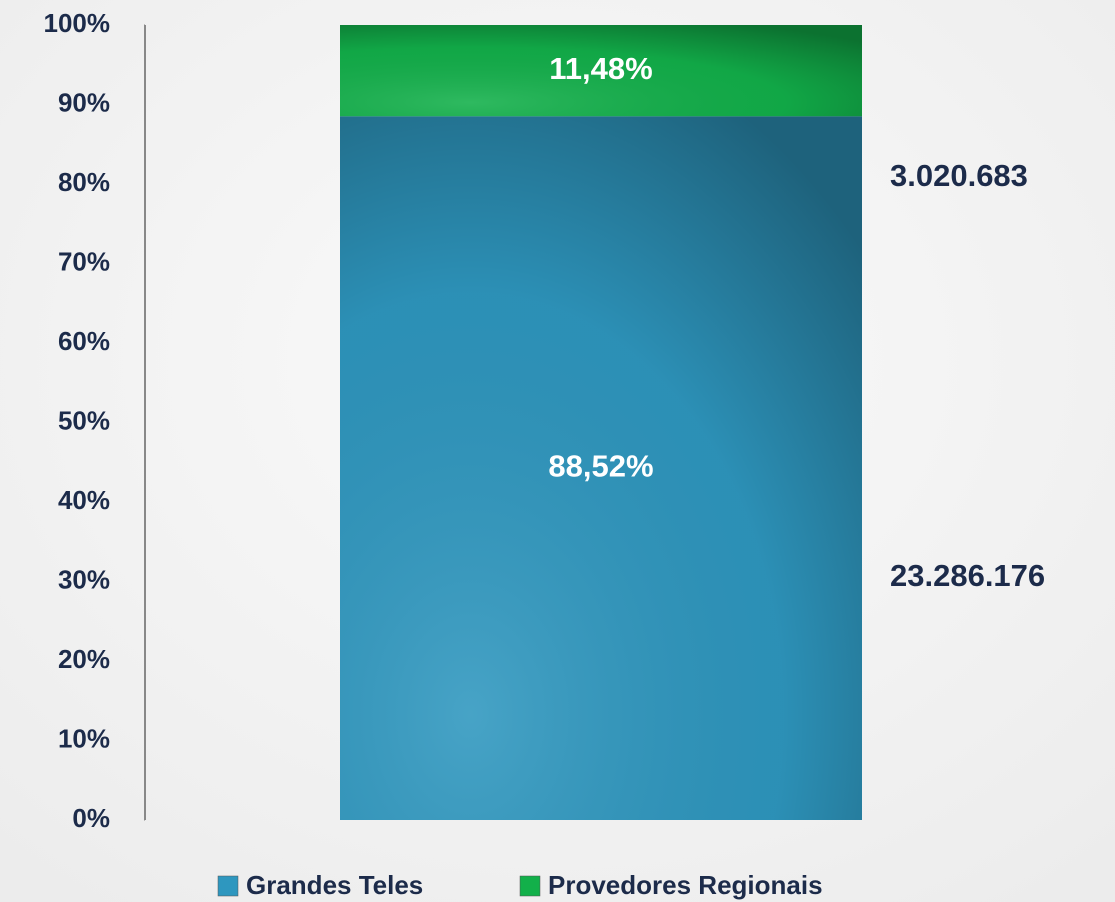 Image resolution: width=1115 pixels, height=902 pixels. I want to click on y-tick-label: 90%, so click(84, 102).